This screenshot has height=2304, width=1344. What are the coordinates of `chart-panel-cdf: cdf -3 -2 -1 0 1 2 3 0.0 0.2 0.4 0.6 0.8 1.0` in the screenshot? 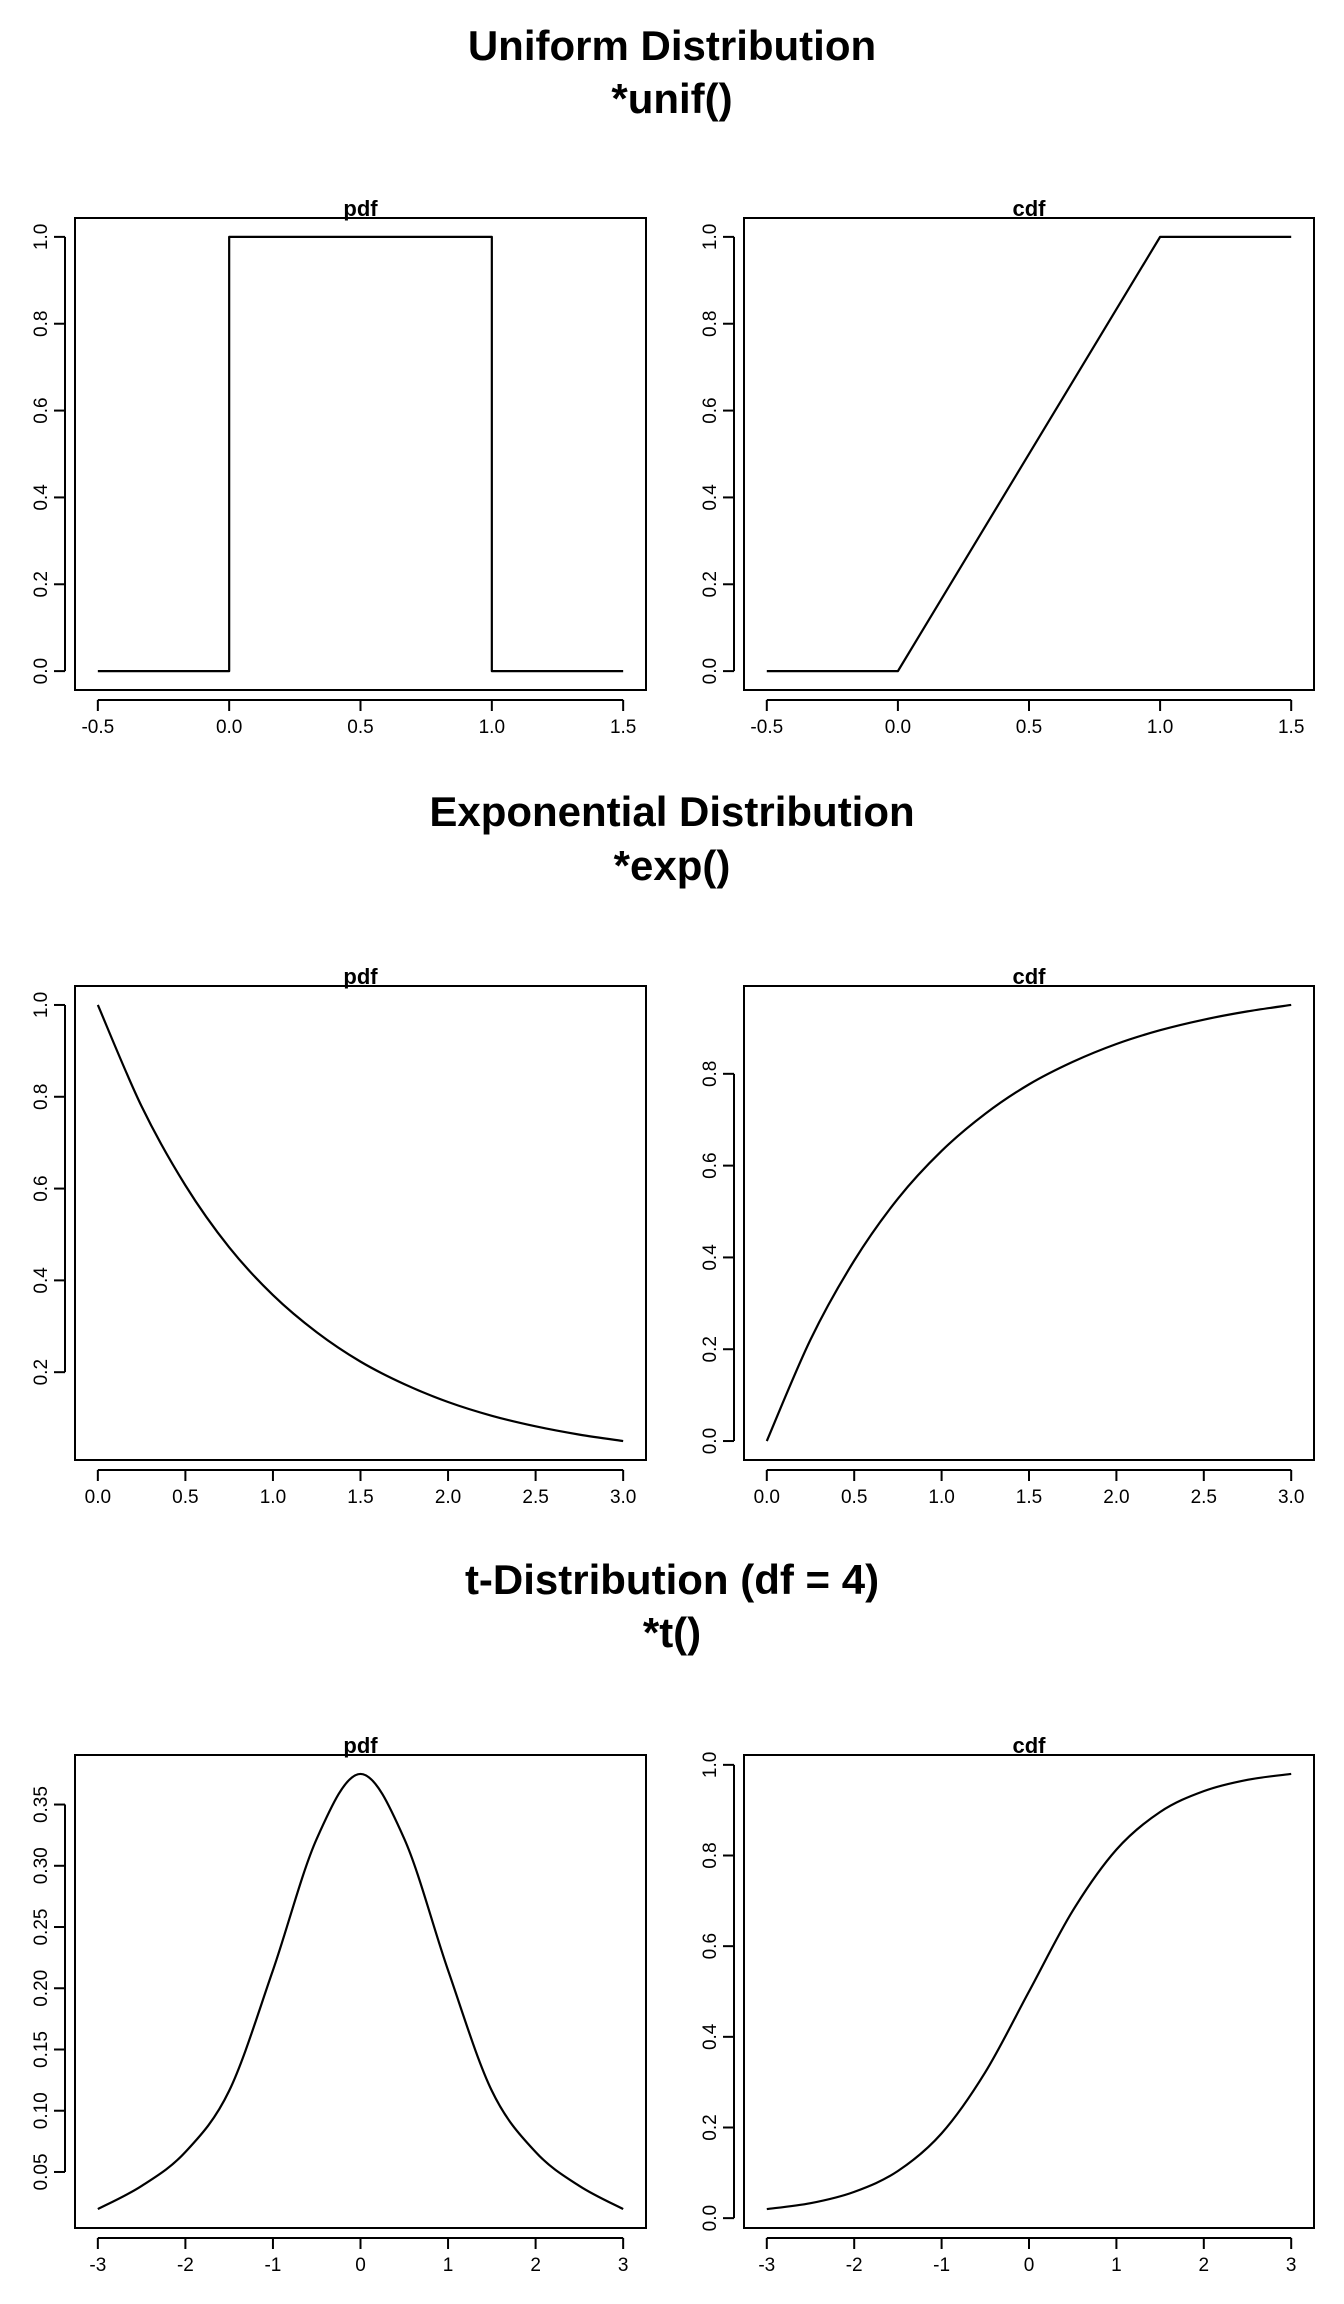 It's located at (1007, 2004).